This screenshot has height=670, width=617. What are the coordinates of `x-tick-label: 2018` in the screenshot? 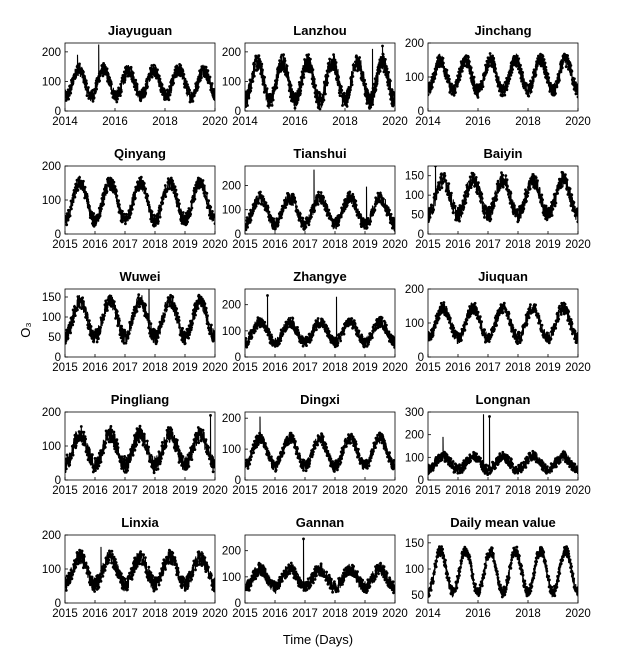 It's located at (155, 491).